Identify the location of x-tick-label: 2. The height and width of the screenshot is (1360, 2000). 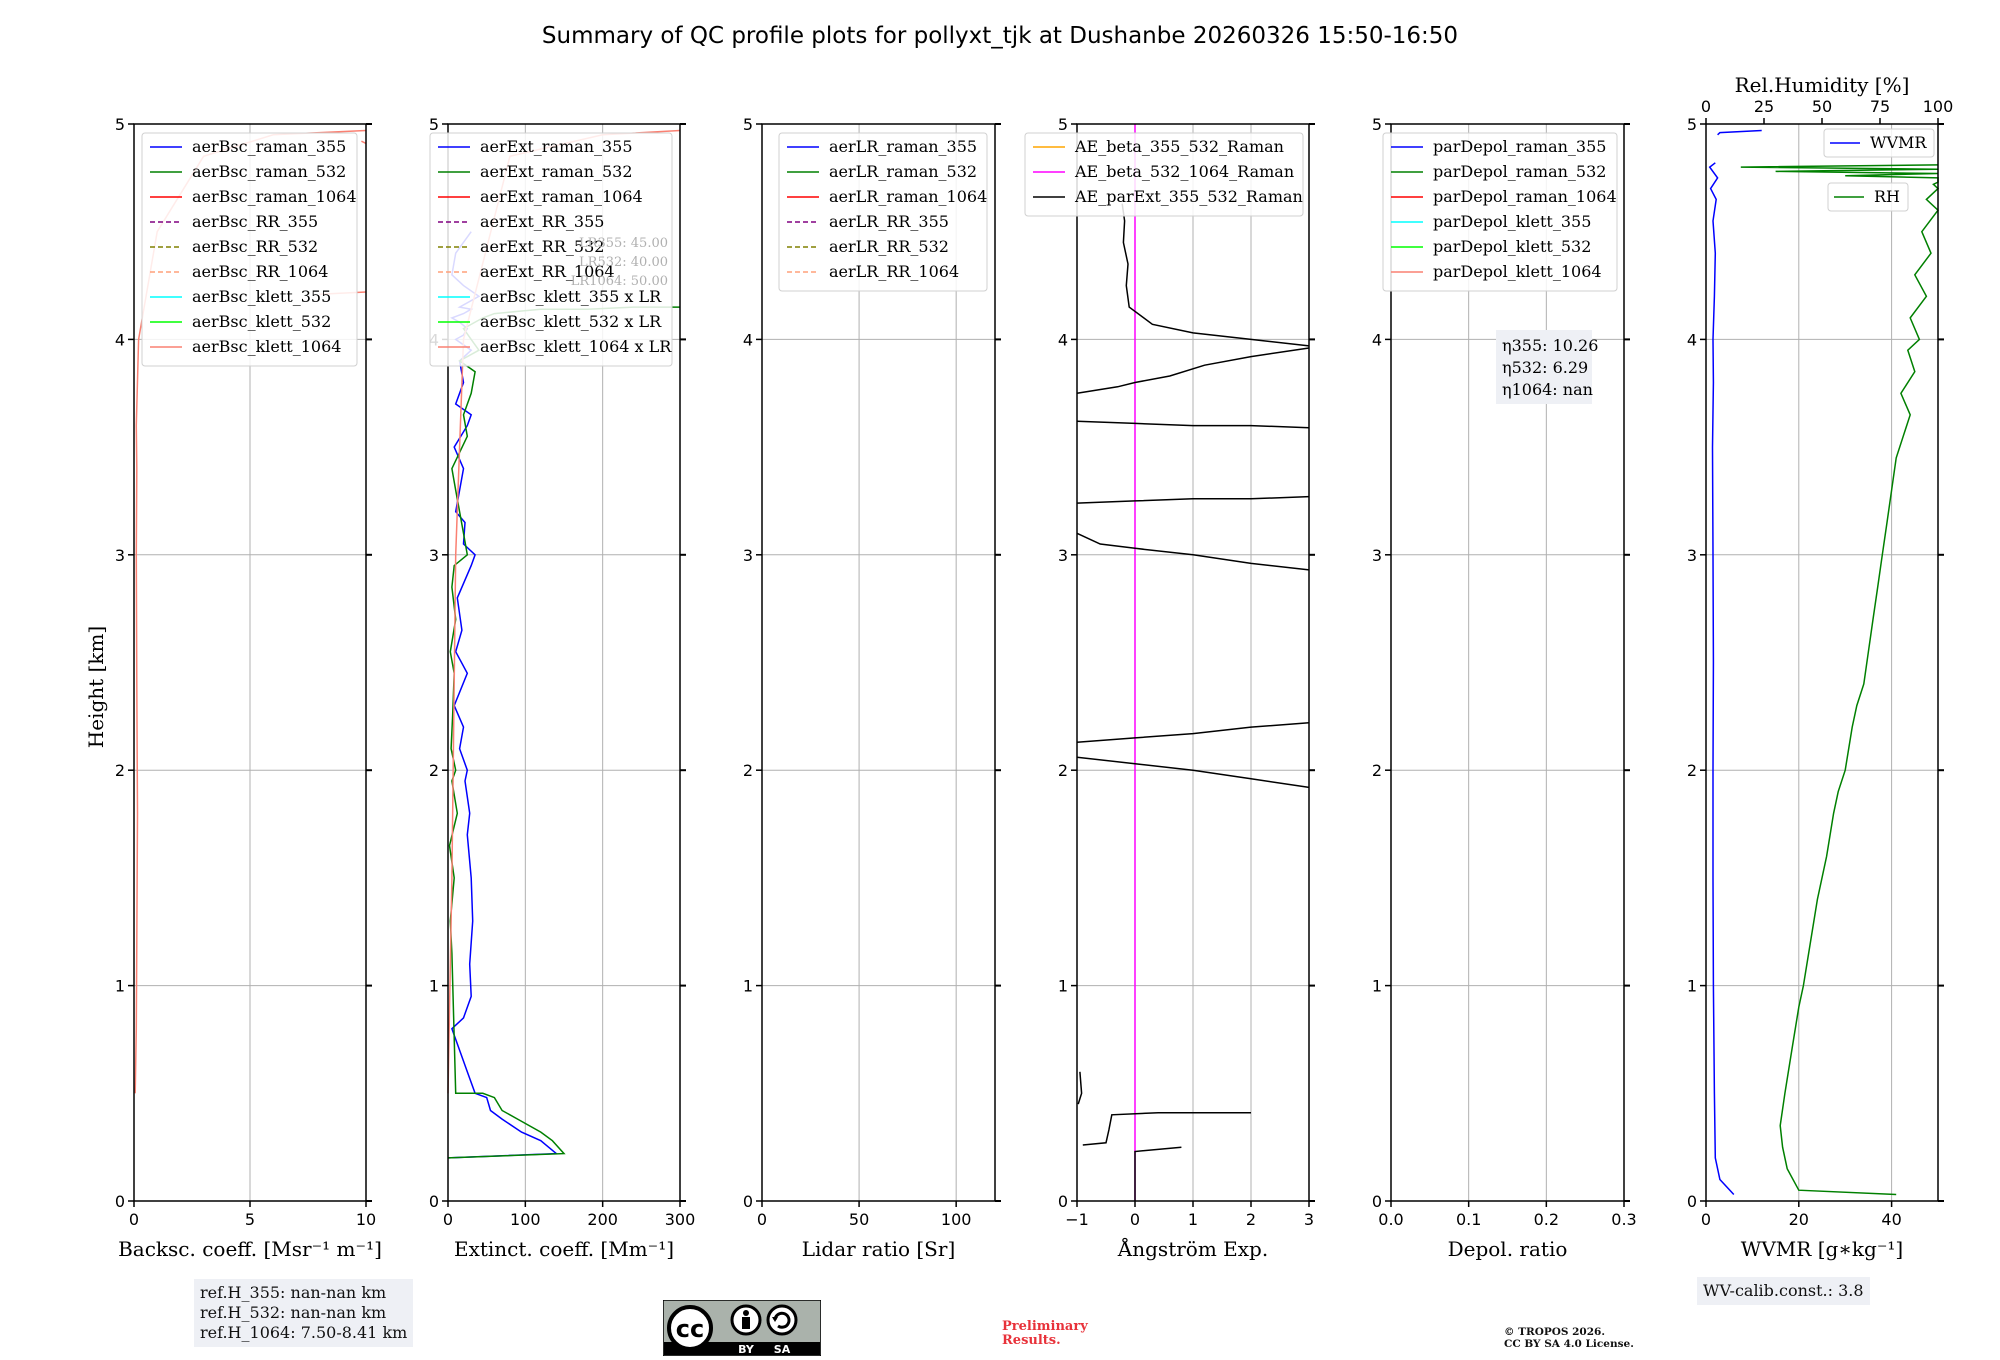
(1251, 1219).